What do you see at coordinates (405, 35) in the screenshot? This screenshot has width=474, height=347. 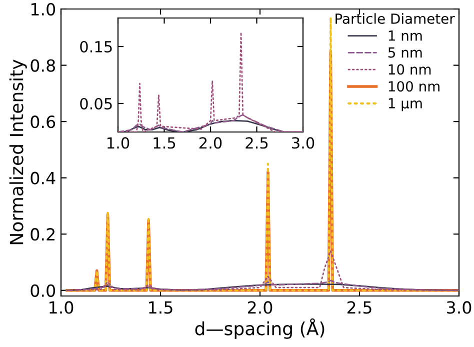 I see `legend-label: 1 nm` at bounding box center [405, 35].